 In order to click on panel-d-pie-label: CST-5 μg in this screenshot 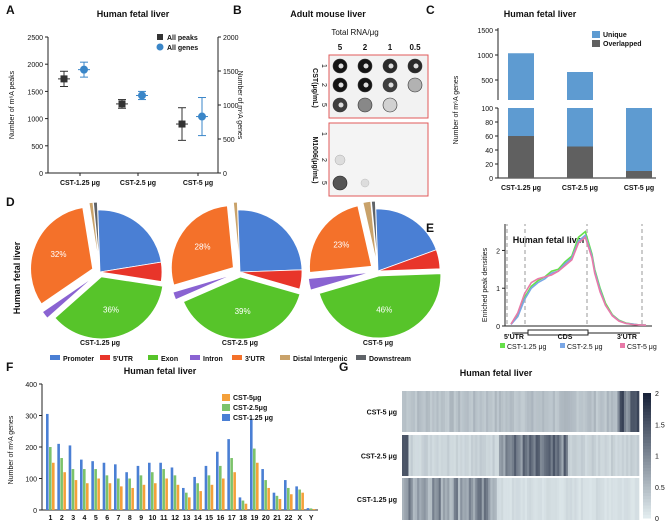, I will do `click(378, 343)`.